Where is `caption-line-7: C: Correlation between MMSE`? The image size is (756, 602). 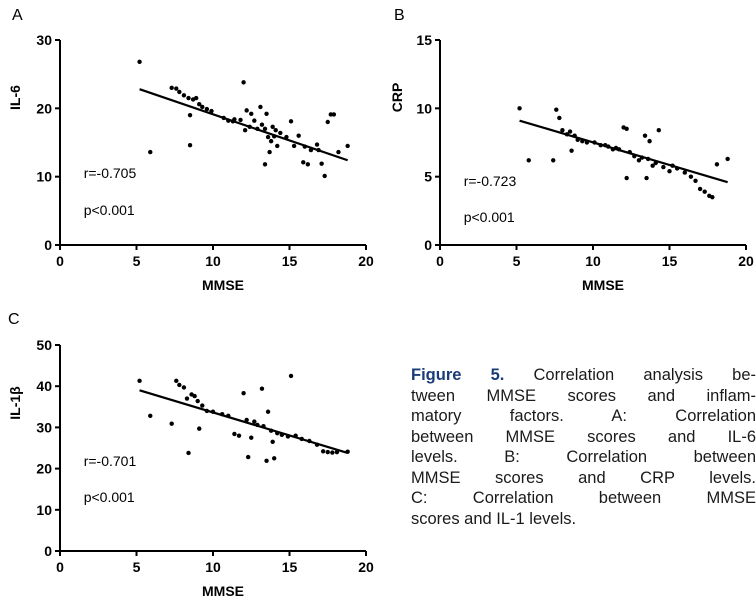 caption-line-7: C: Correlation between MMSE is located at coordinates (583, 498).